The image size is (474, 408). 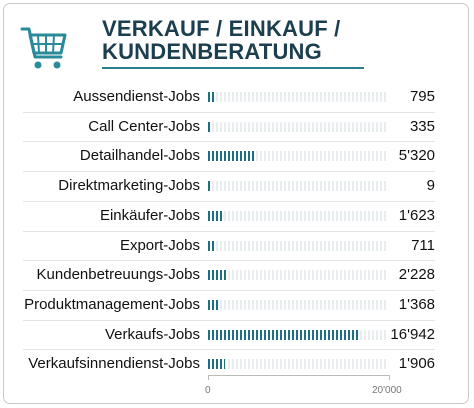 What do you see at coordinates (149, 215) in the screenshot?
I see `category-label: Einkäufer-Jobs` at bounding box center [149, 215].